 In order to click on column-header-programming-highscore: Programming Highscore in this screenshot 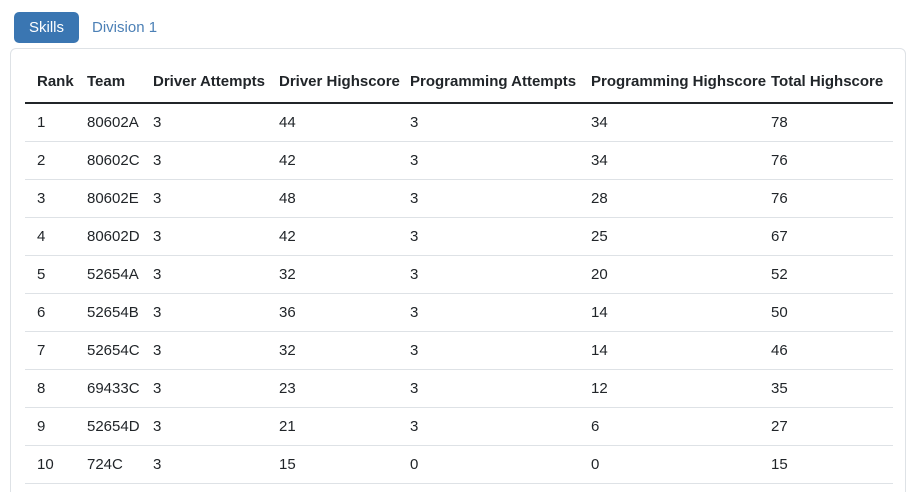, I will do `click(672, 82)`.